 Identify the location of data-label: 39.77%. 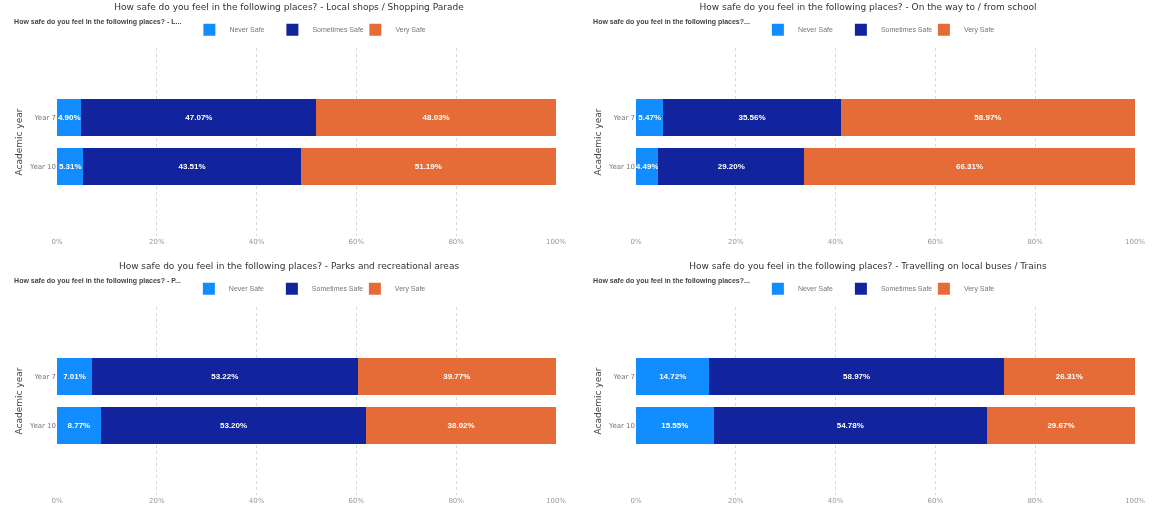
(457, 376).